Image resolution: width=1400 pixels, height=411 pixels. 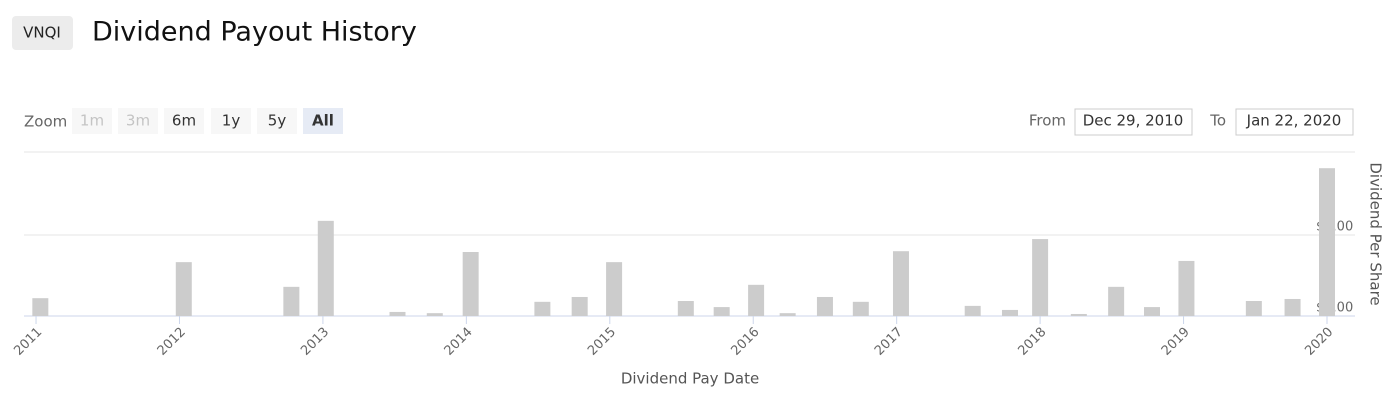 I want to click on x-axis-title: Dividend Pay Date, so click(x=690, y=379).